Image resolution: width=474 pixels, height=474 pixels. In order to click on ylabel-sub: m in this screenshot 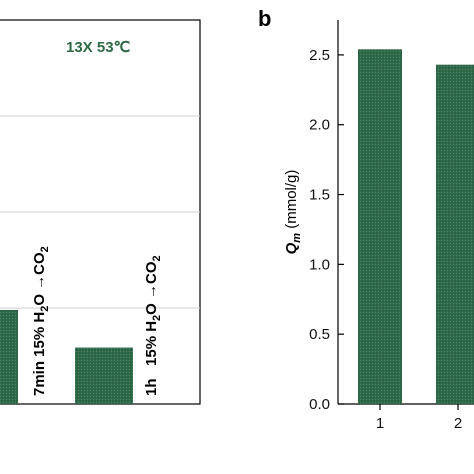, I will do `click(297, 238)`.